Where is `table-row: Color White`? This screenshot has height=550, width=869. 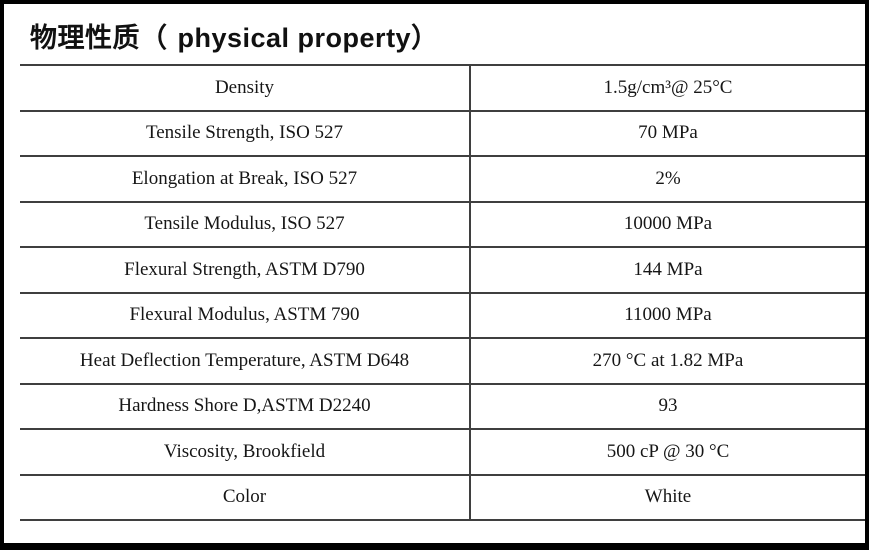
table-row: Color White is located at coordinates (442, 497).